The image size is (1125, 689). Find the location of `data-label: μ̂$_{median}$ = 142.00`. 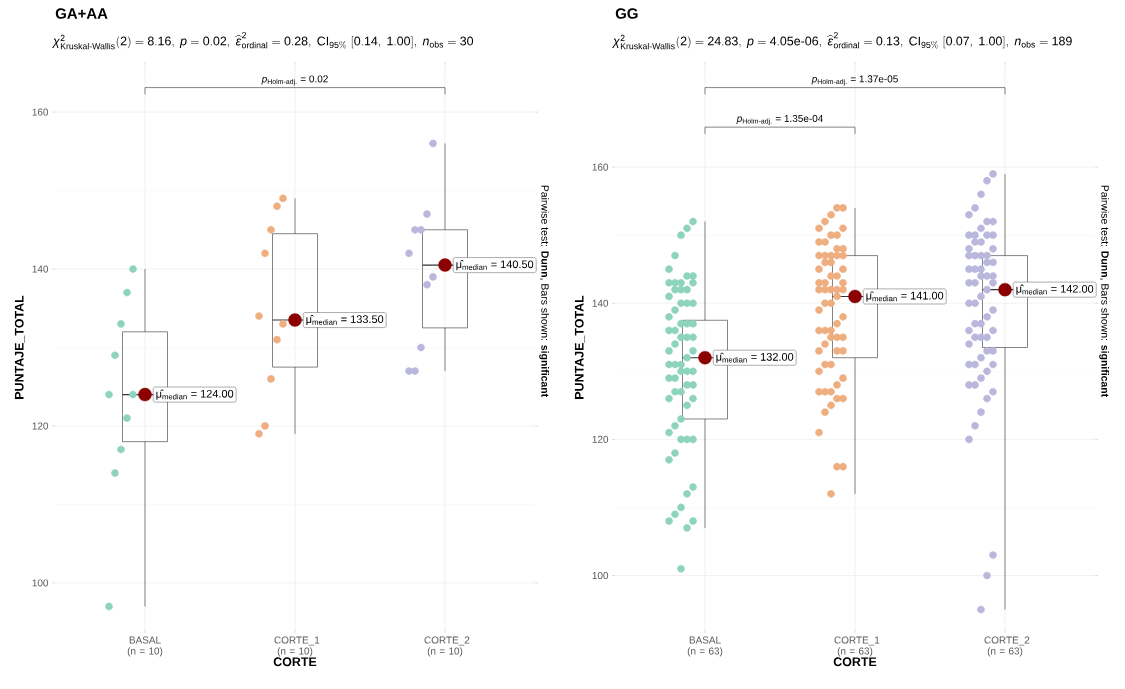

data-label: μ̂$_{median}$ = 142.00 is located at coordinates (1055, 289).